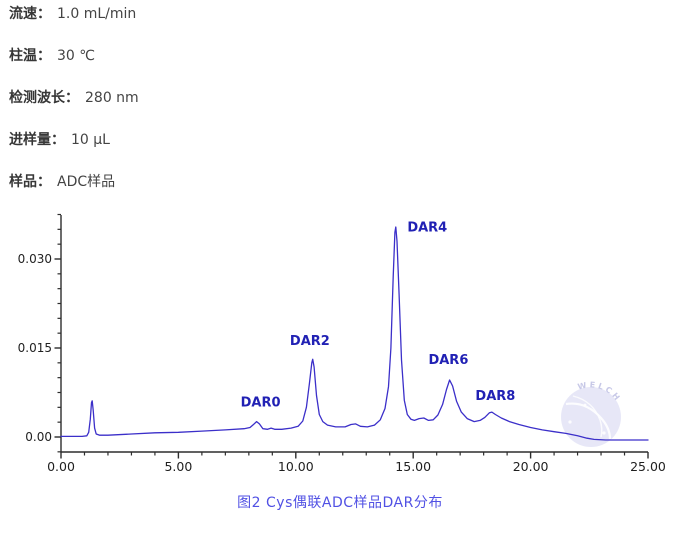 The height and width of the screenshot is (539, 680). What do you see at coordinates (112, 98) in the screenshot?
I see `param-detection-wavelength-value: 280 nm` at bounding box center [112, 98].